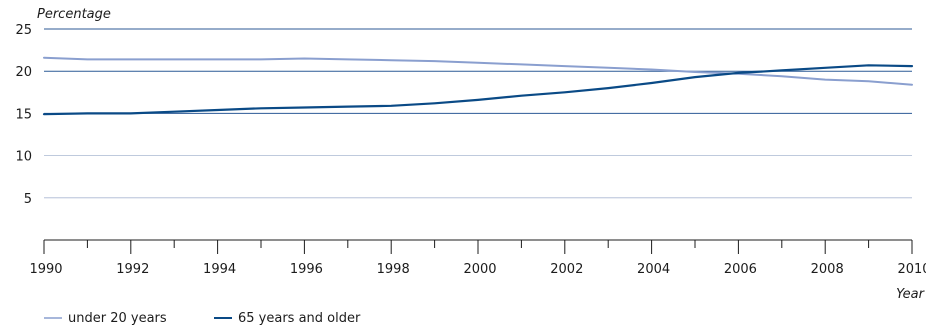 The width and height of the screenshot is (926, 327). I want to click on x-tick-label: 2006, so click(740, 269).